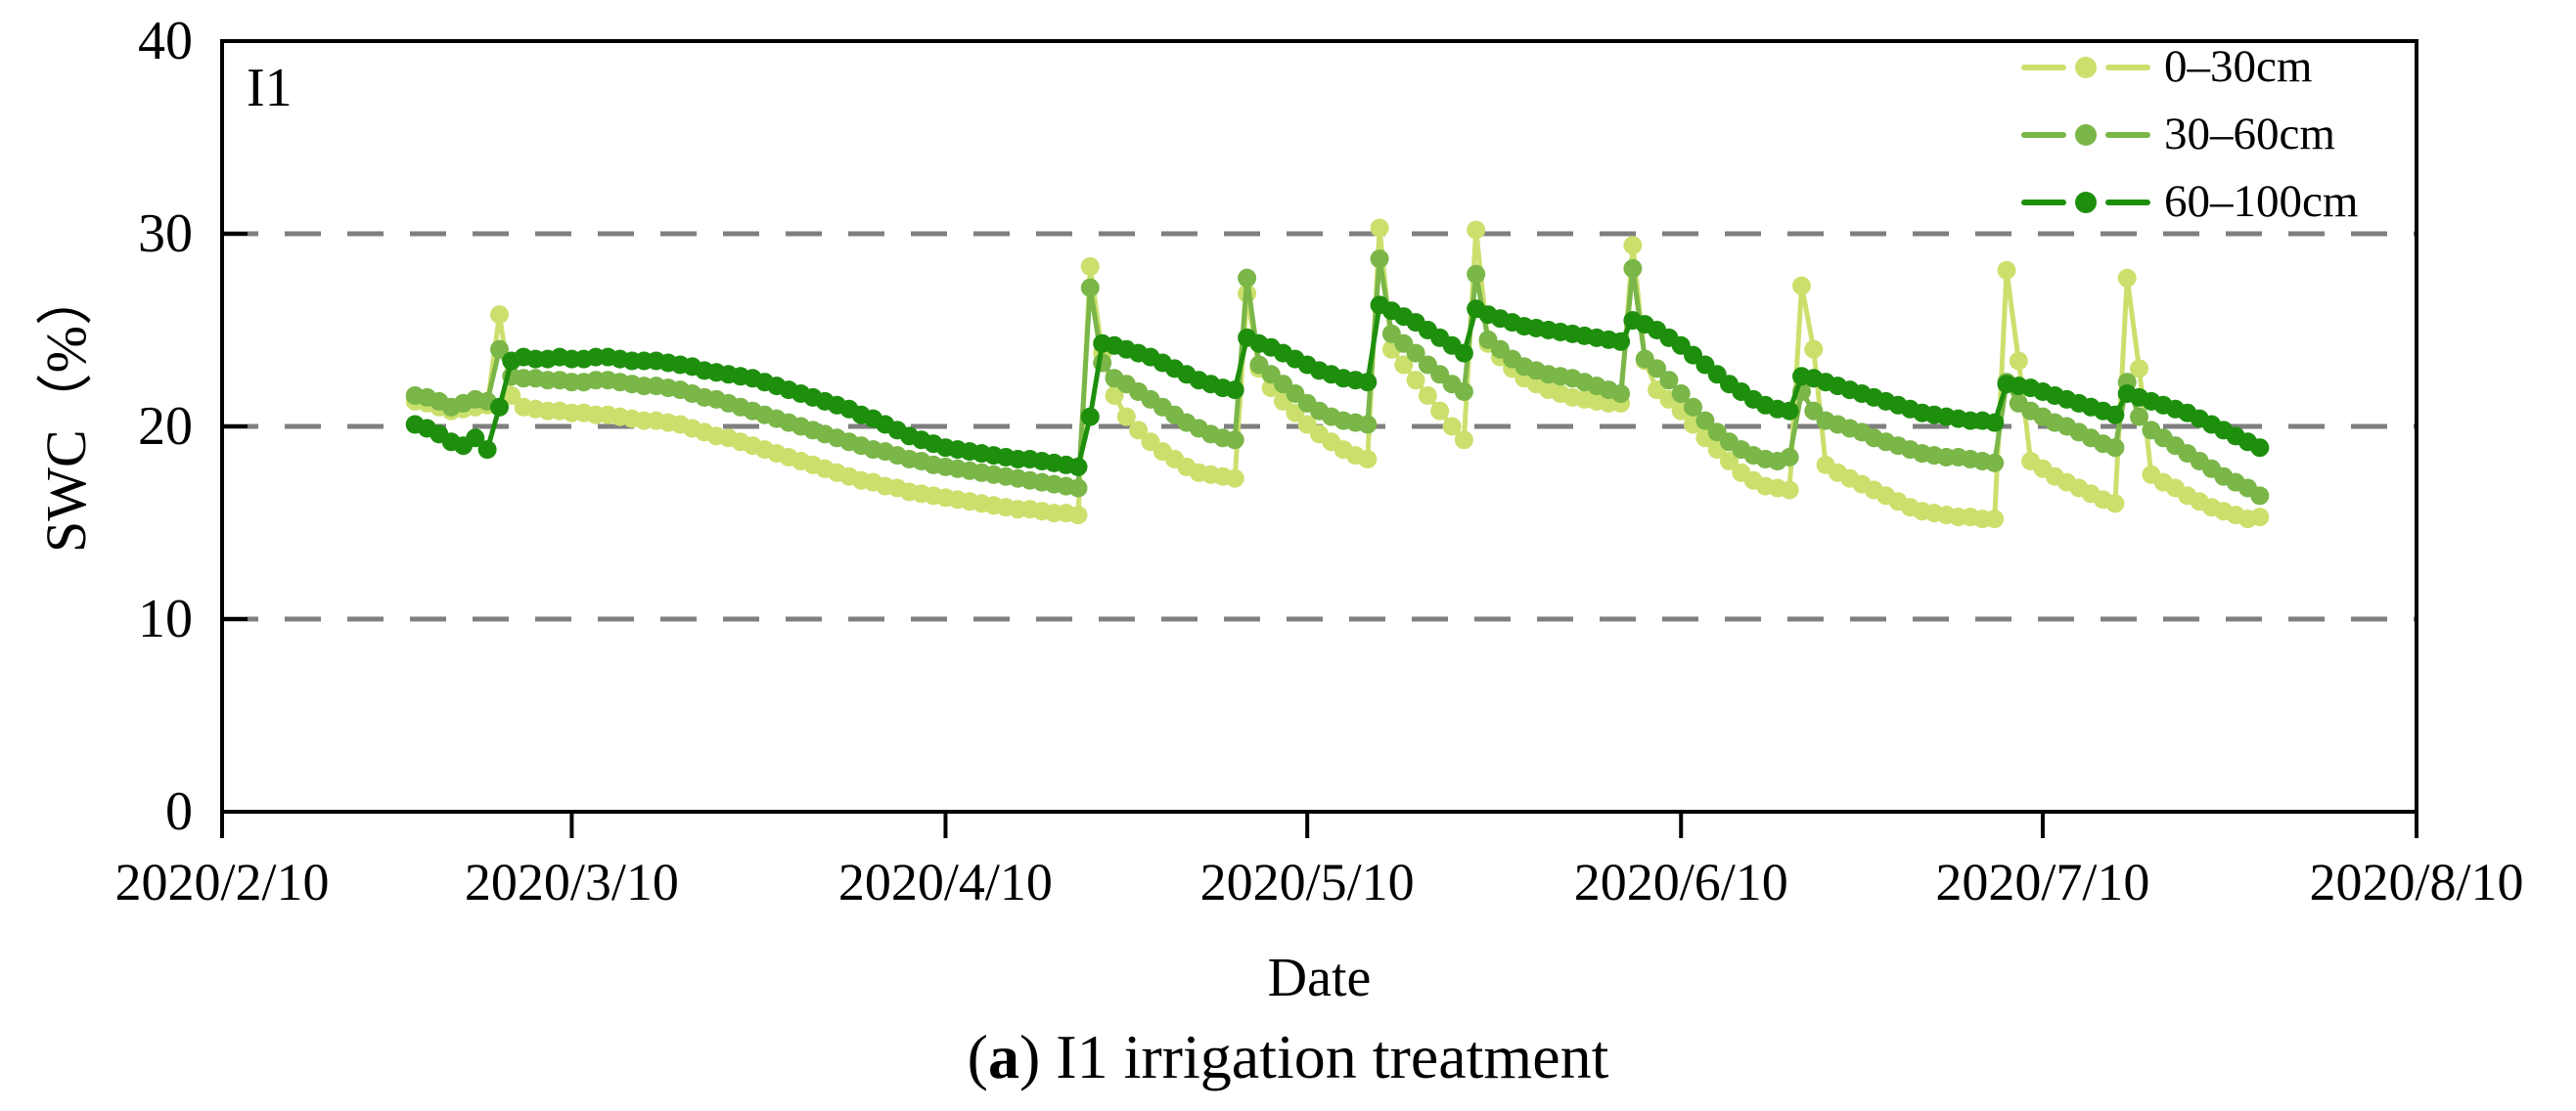  What do you see at coordinates (1307, 882) in the screenshot?
I see `x-tick-label-3: 2020/5/10` at bounding box center [1307, 882].